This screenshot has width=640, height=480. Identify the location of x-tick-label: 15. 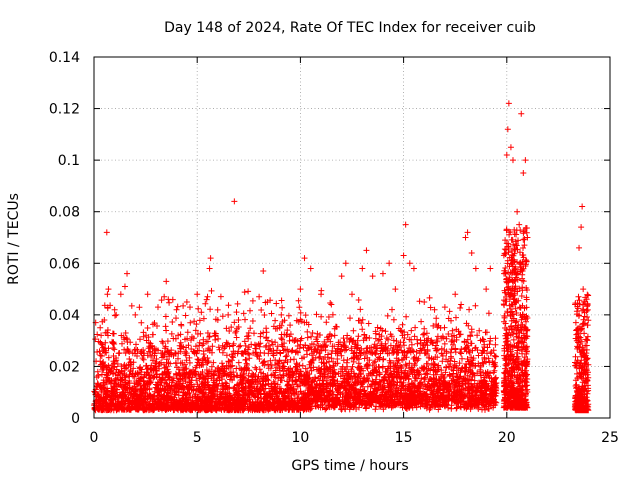
(404, 438).